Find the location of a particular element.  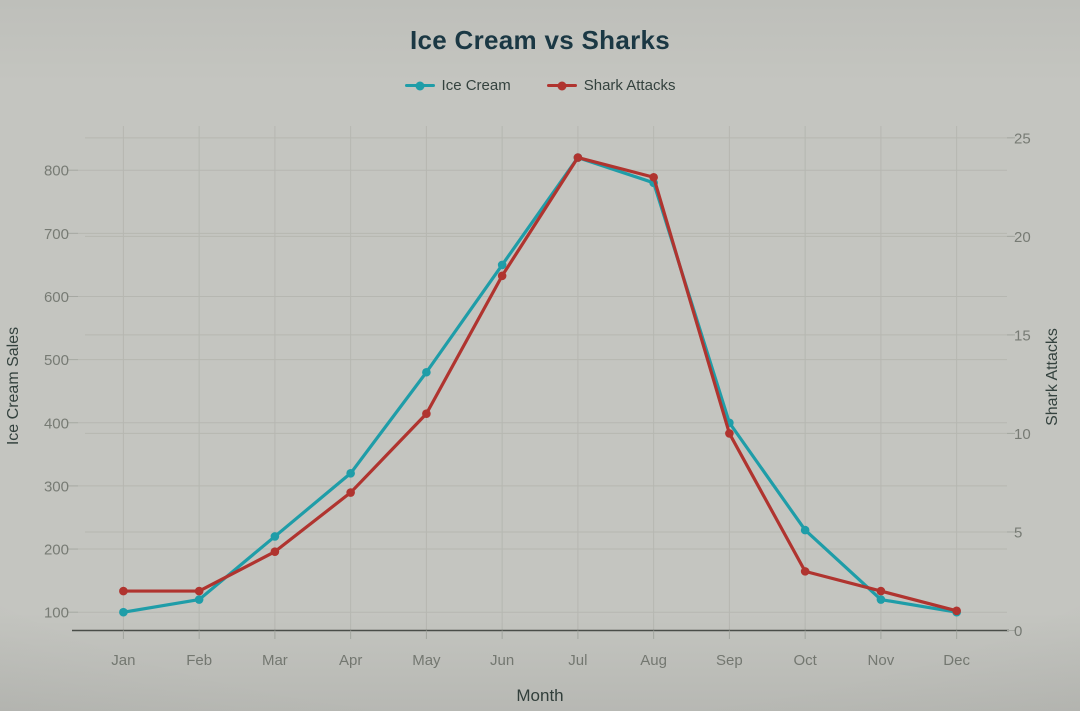

y-right-tick-label-15: 15 is located at coordinates (1022, 335).